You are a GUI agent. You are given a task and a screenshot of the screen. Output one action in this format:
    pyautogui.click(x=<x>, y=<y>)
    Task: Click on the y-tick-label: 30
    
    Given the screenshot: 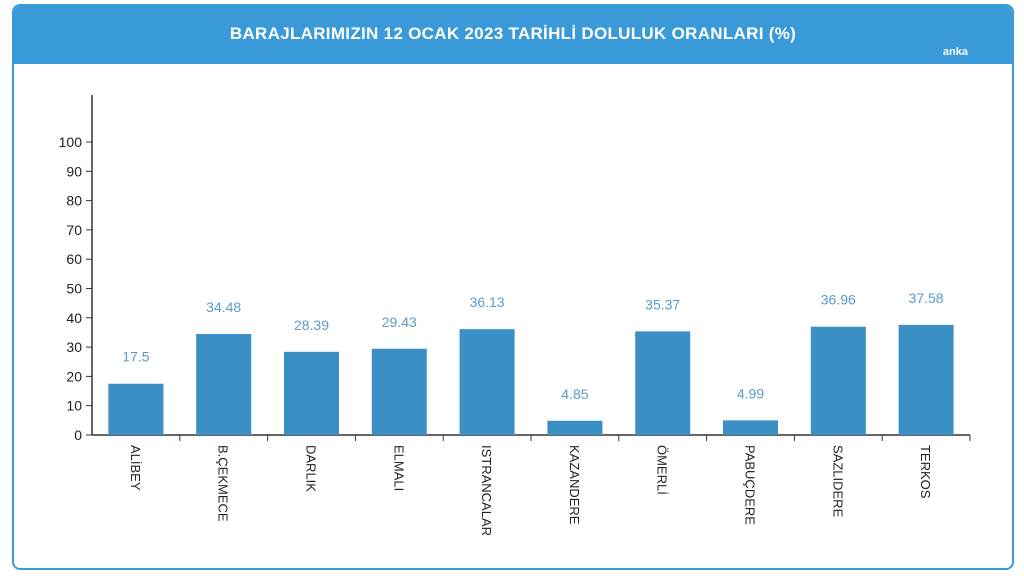 What is the action you would take?
    pyautogui.click(x=74, y=347)
    